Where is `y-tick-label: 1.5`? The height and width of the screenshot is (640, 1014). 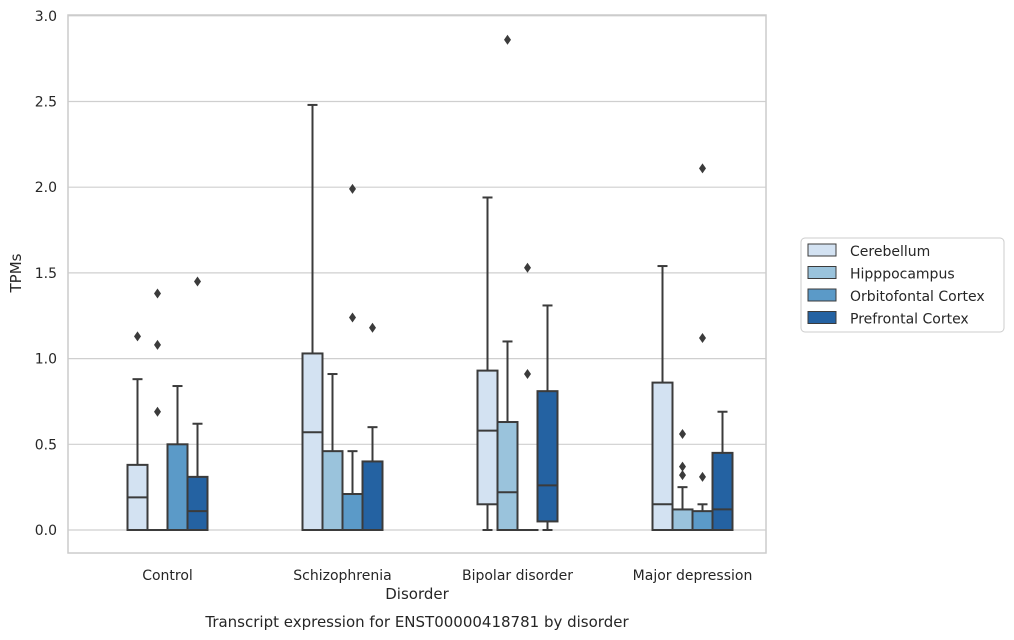 y-tick-label: 1.5 is located at coordinates (46, 274).